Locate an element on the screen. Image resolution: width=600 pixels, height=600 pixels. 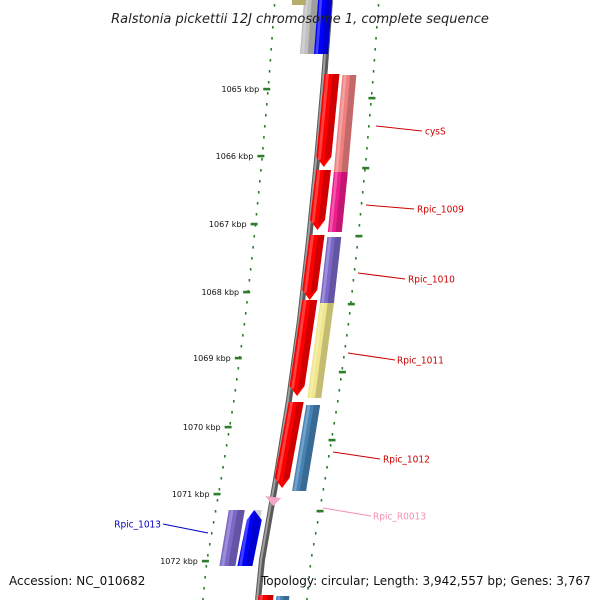
gene-label-cysS: cysS is located at coordinates (435, 132).